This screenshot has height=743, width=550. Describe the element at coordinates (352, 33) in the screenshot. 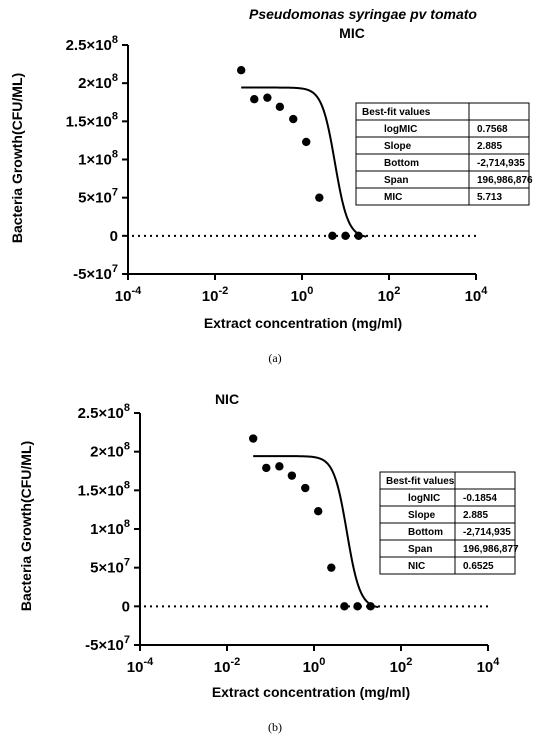

I see `chart-title: MIC` at that location.